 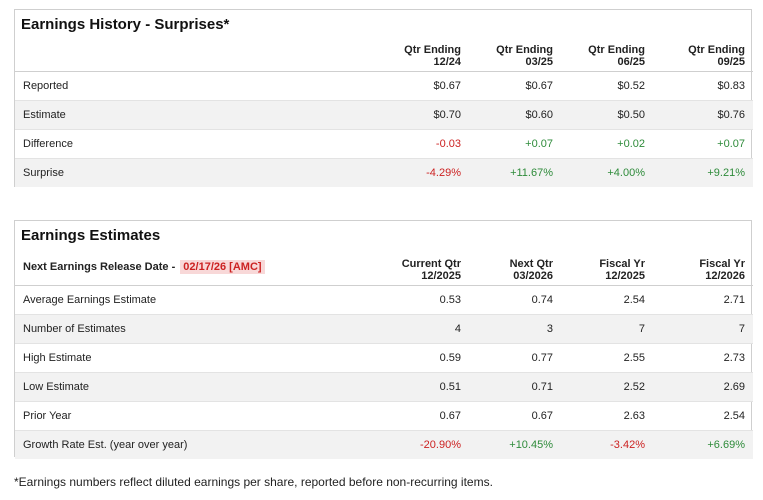 I want to click on table-cell: 0.51, so click(x=422, y=387).